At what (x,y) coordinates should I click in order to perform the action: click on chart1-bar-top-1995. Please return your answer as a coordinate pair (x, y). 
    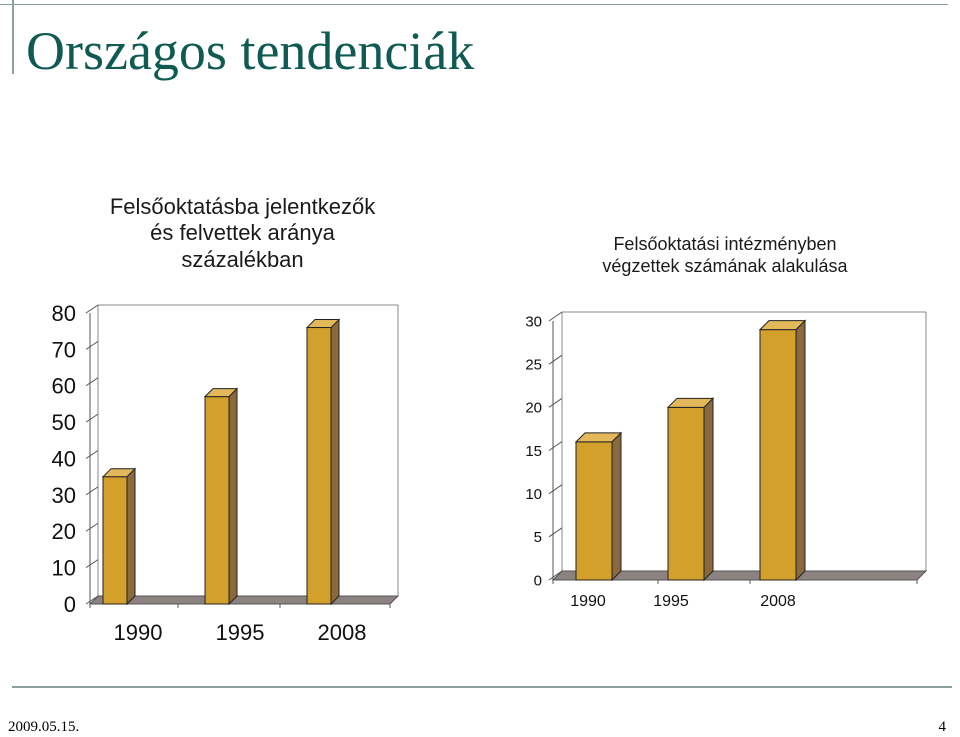
    Looking at the image, I should click on (221, 393).